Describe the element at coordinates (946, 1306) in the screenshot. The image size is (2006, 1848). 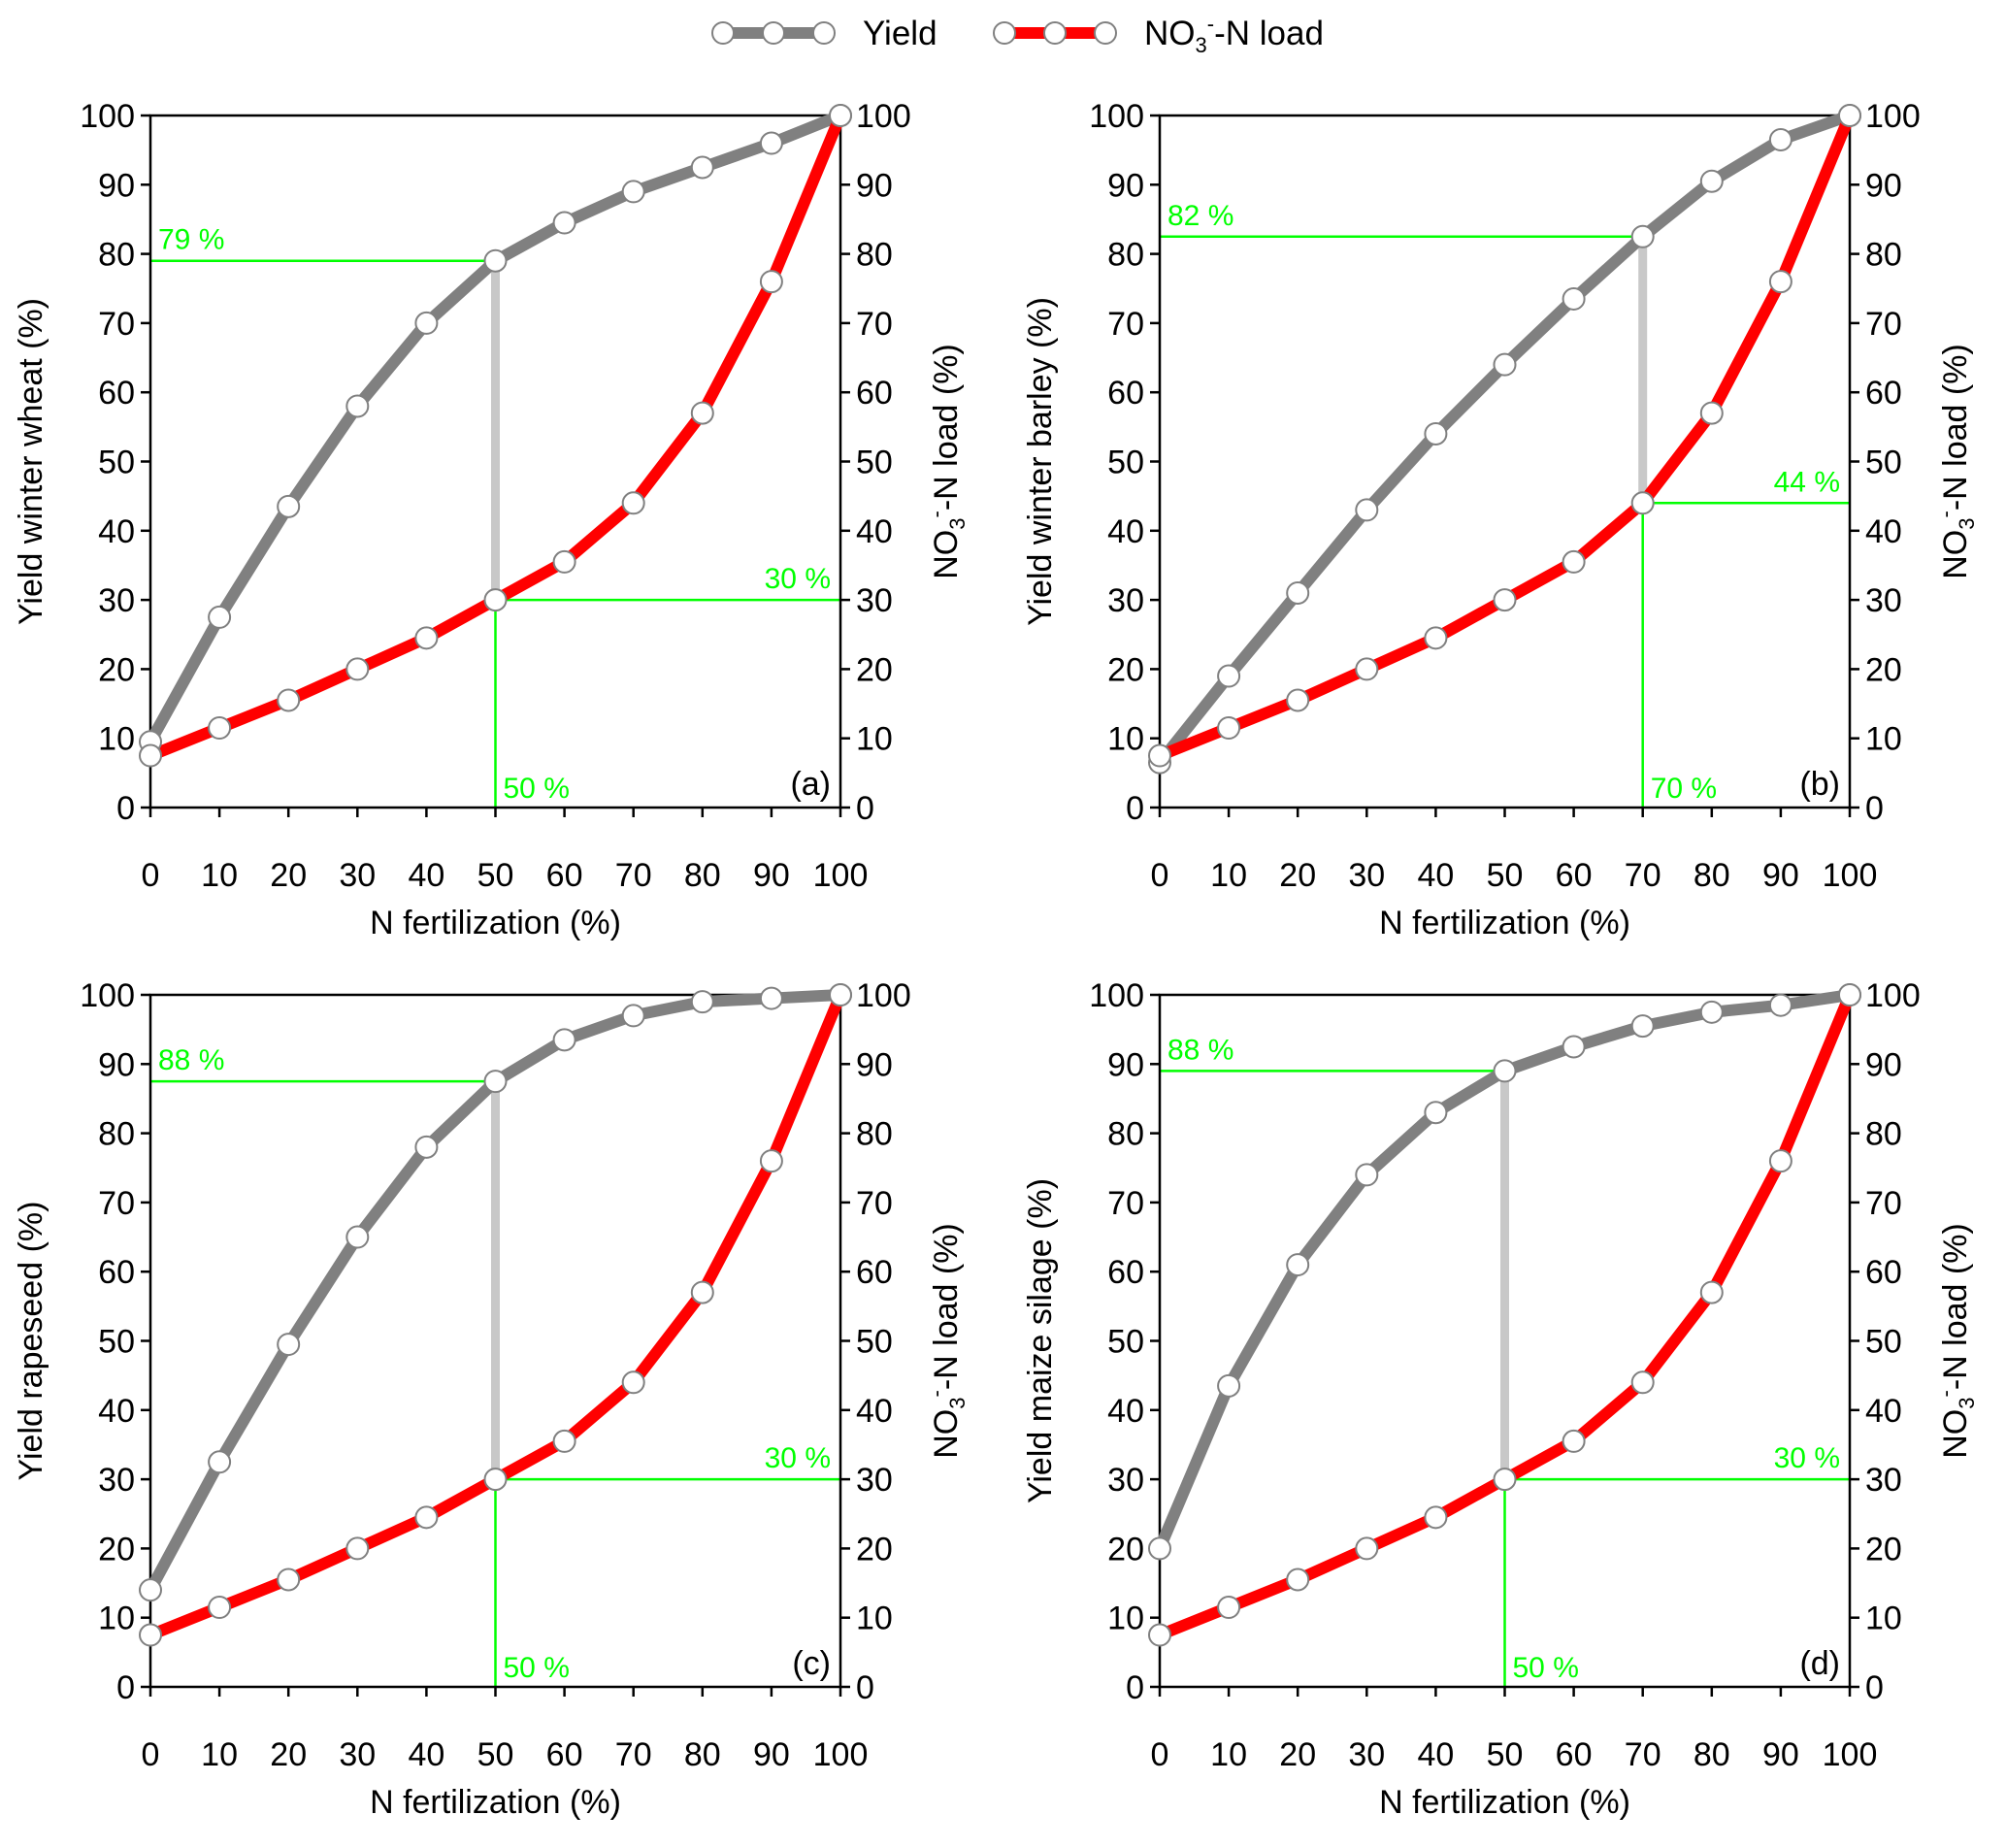
I see `right-axis-label-rest: -N load (%)` at that location.